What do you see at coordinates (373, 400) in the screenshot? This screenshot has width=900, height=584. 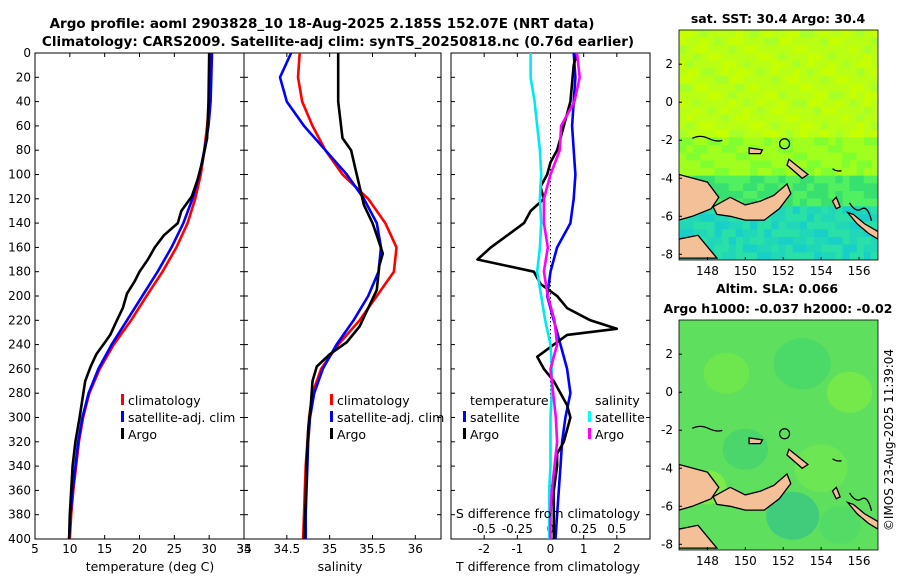 I see `legend-label-climatology: climatology` at bounding box center [373, 400].